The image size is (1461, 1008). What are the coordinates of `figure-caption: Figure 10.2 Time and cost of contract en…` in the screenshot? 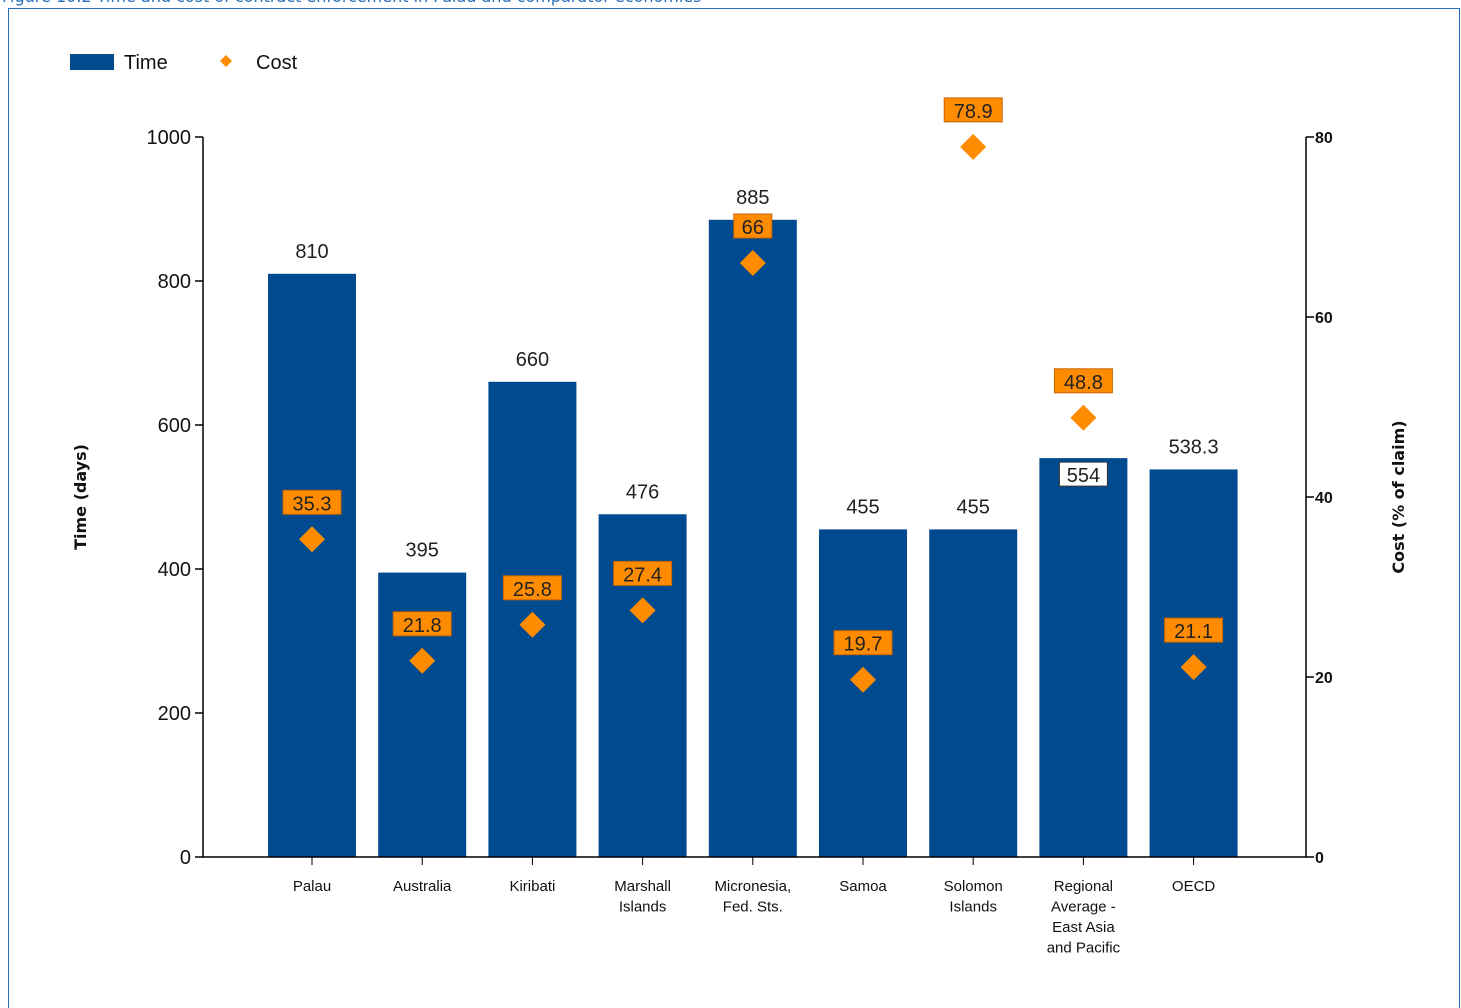 It's located at (352, 4).